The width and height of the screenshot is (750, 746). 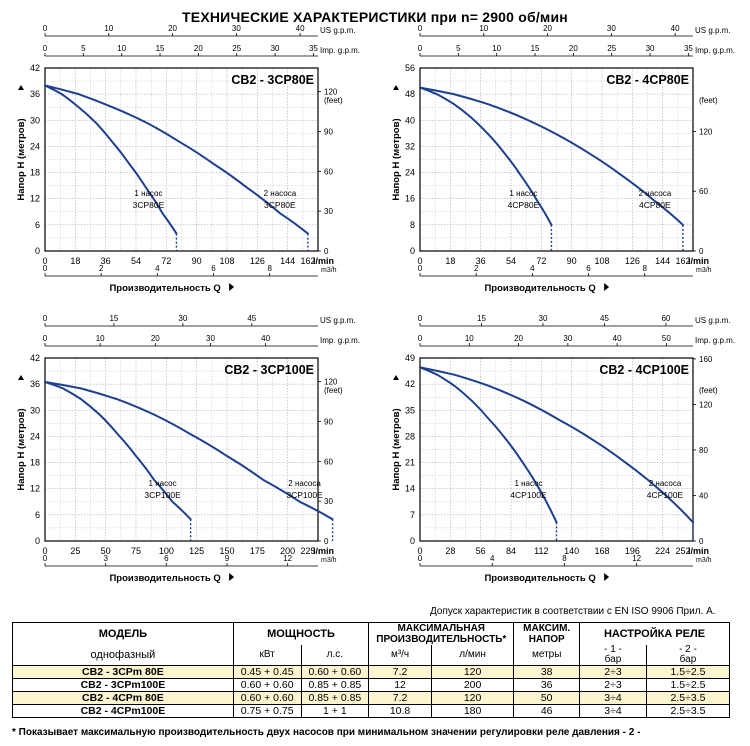 What do you see at coordinates (528, 495) in the screenshot?
I see `series-model-label: 4CP100E` at bounding box center [528, 495].